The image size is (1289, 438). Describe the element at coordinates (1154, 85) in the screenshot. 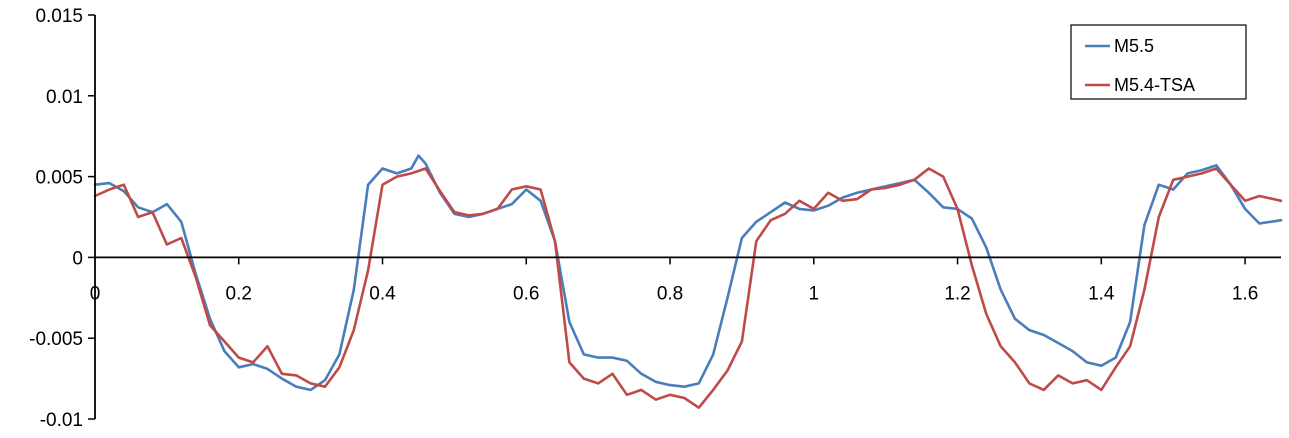

I see `legend-label-m5-4-tsa: M5.4-TSA` at that location.